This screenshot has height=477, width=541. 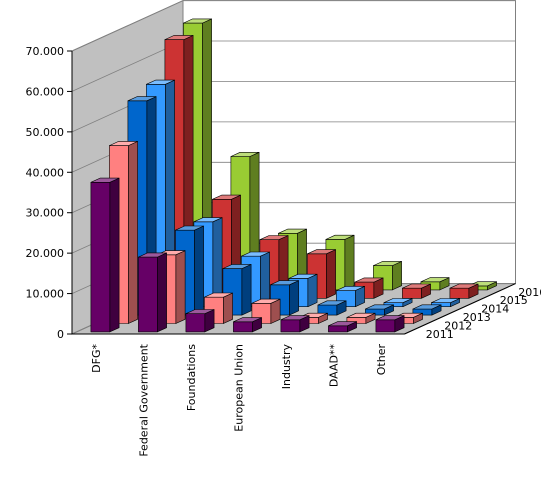 What do you see at coordinates (514, 300) in the screenshot?
I see `series-label: 2015` at bounding box center [514, 300].